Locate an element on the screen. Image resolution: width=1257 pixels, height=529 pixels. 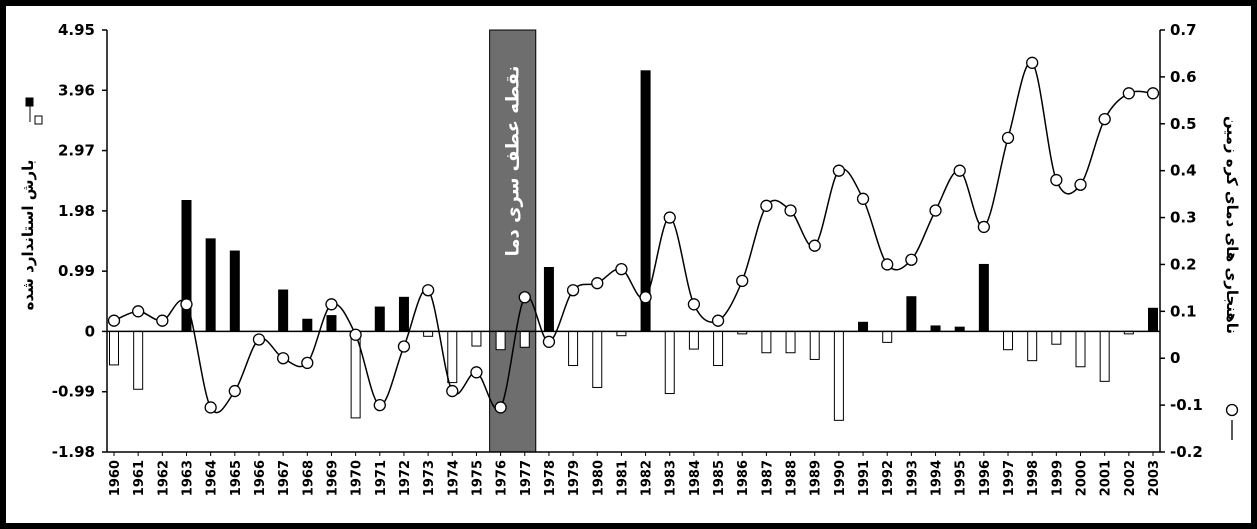
line-point-1984 is located at coordinates (694, 304).